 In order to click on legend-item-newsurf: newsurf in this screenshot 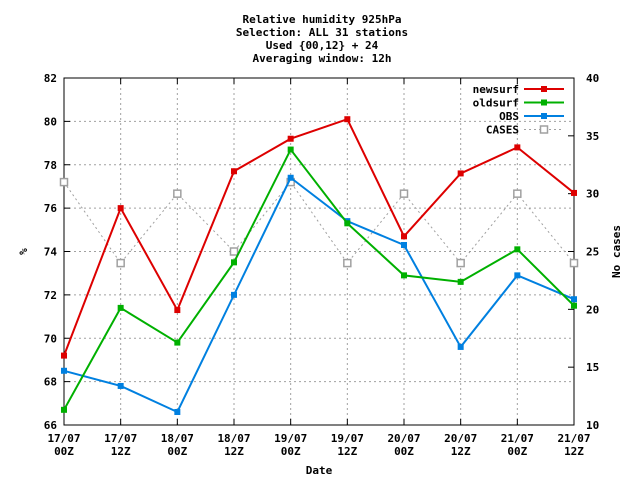, I will do `click(518, 89)`.